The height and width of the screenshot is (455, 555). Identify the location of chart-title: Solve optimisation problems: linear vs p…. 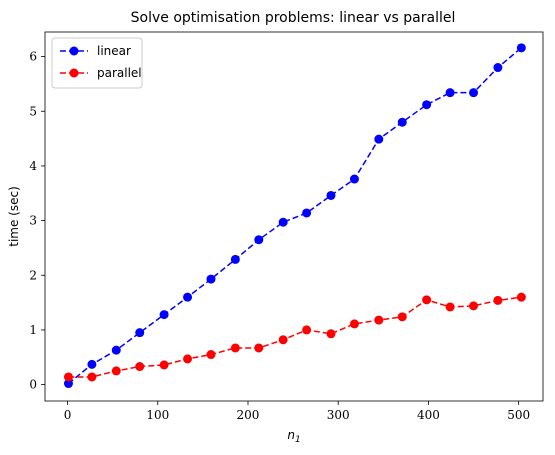
(293, 18).